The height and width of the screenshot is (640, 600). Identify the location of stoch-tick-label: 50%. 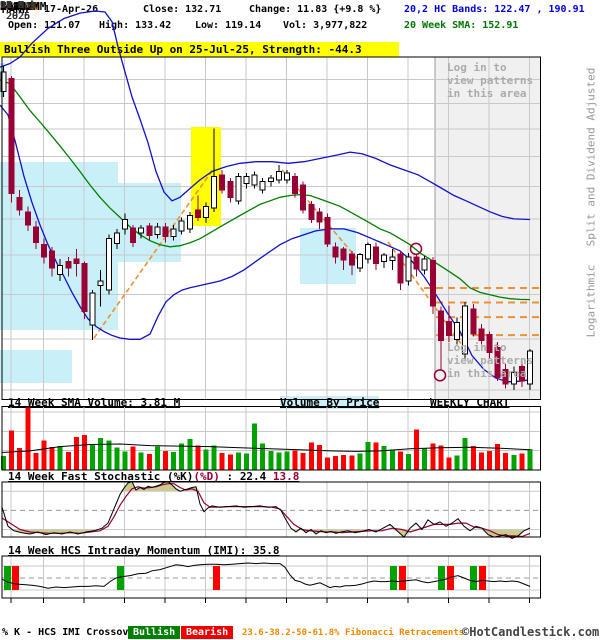
(10, 6).